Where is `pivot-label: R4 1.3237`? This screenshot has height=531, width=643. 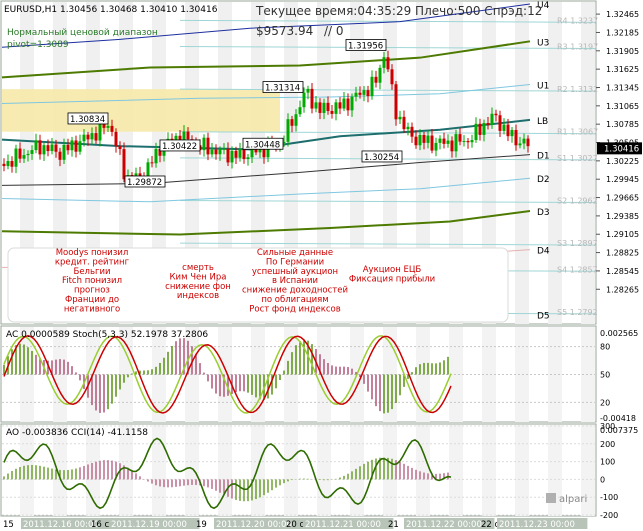
pivot-label: R4 1.3237 is located at coordinates (577, 20).